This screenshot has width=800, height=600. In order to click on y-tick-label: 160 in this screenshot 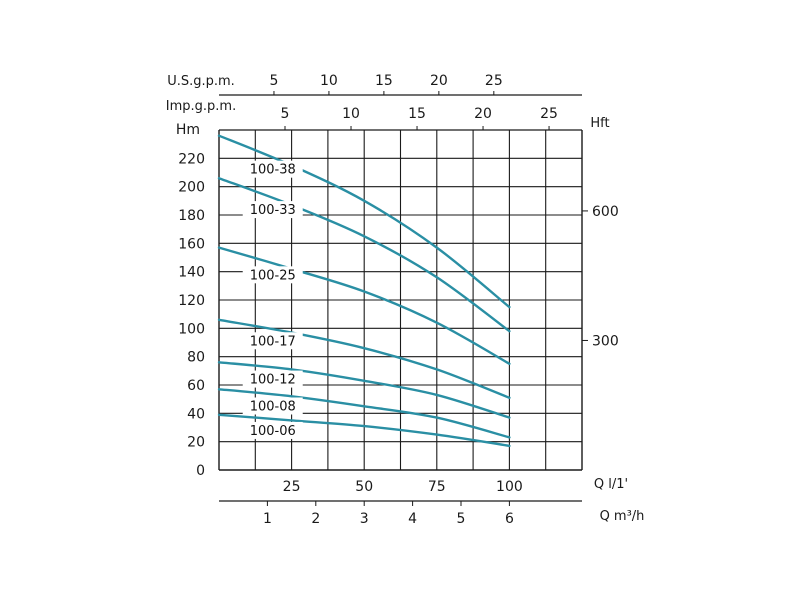, I will do `click(191, 244)`.